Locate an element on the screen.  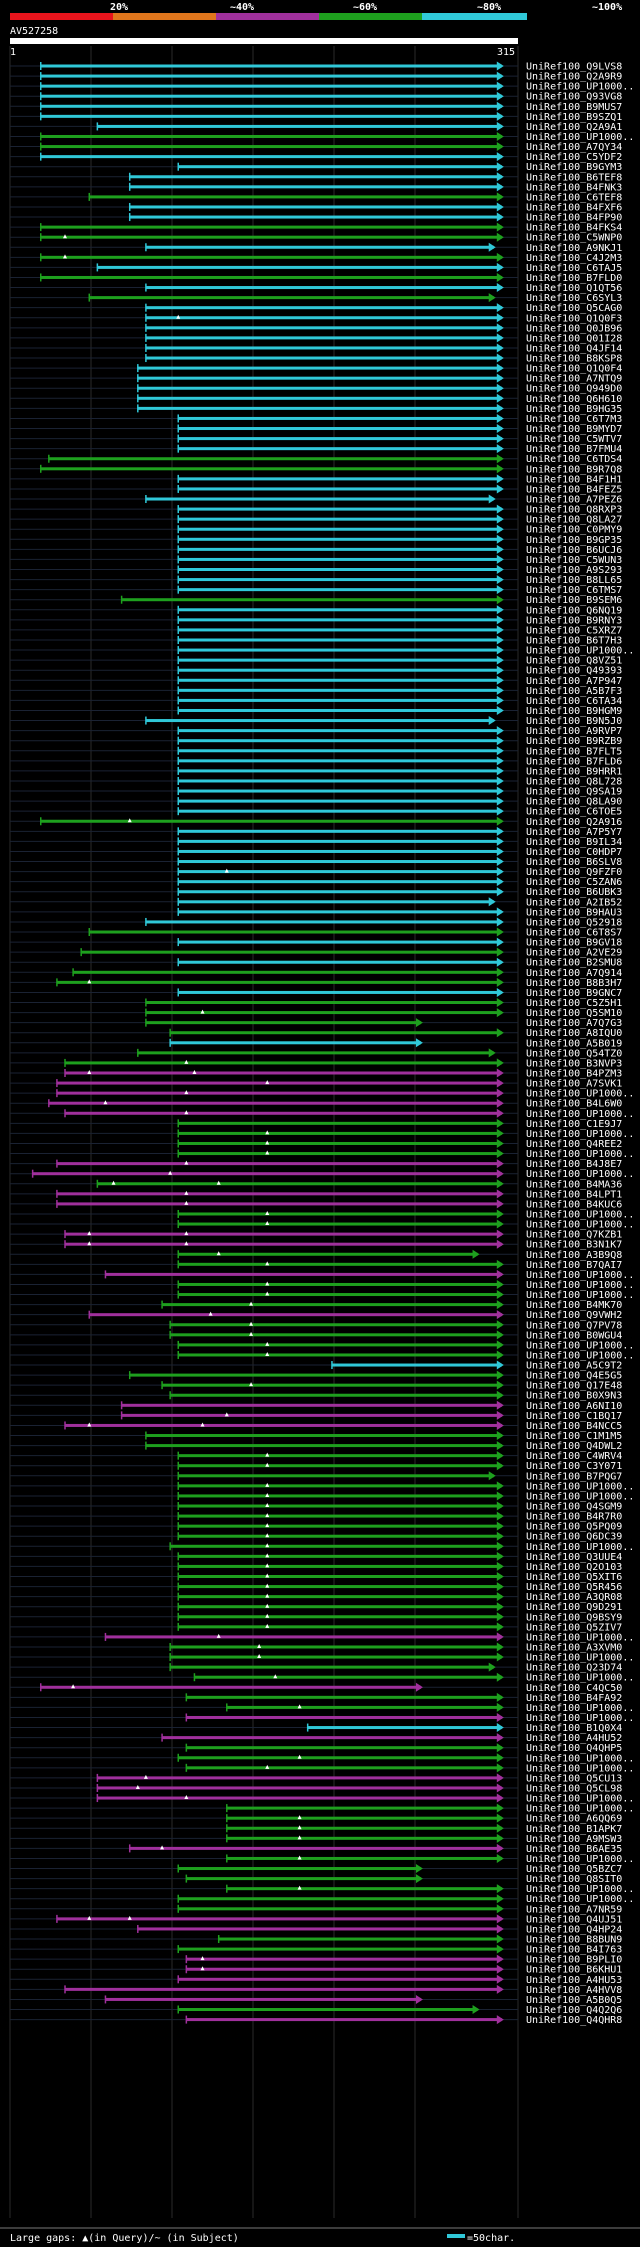
hit-row: UniRef100_B9R7Q8 is located at coordinates (316, 469).